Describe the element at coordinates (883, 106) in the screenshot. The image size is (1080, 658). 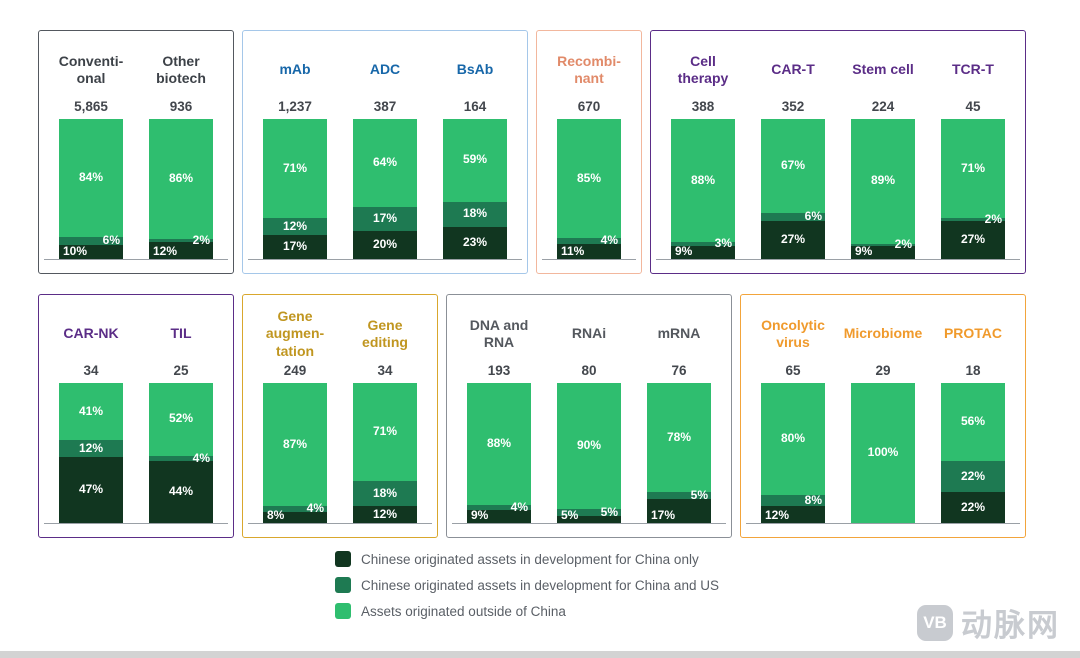
I see `bar-total: 224` at that location.